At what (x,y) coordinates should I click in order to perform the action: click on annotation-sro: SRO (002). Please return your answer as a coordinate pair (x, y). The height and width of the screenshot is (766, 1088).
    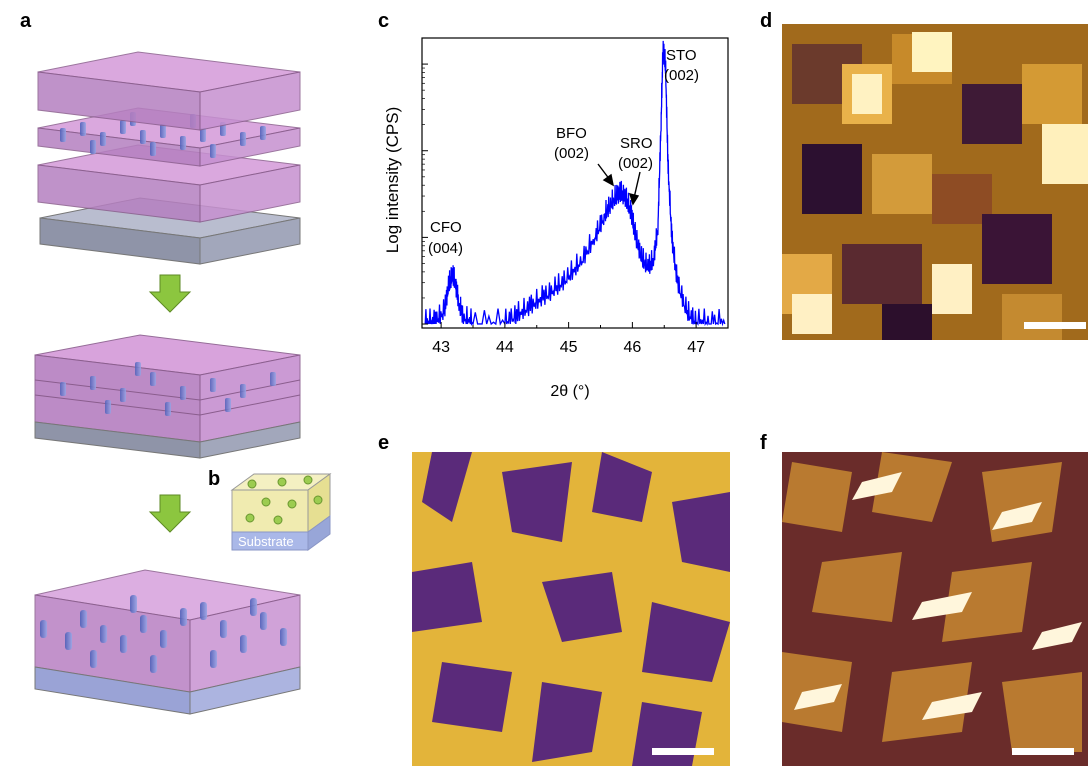
    Looking at the image, I should click on (635, 153).